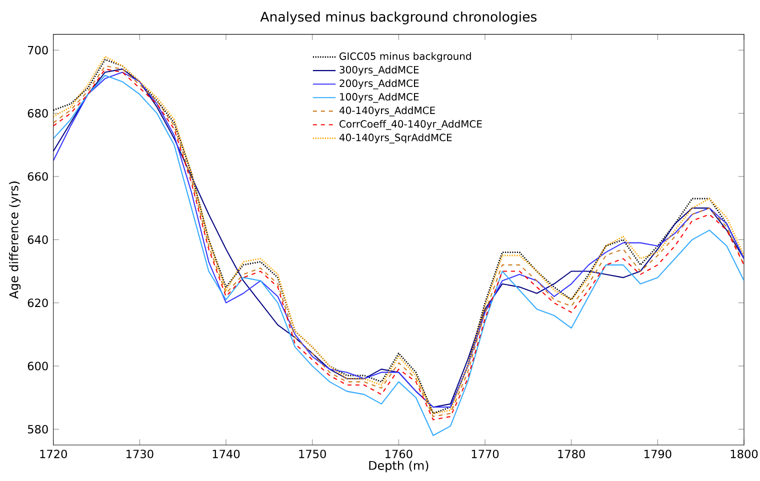 This screenshot has height=481, width=760. I want to click on y-tick-label: 680, so click(38, 113).